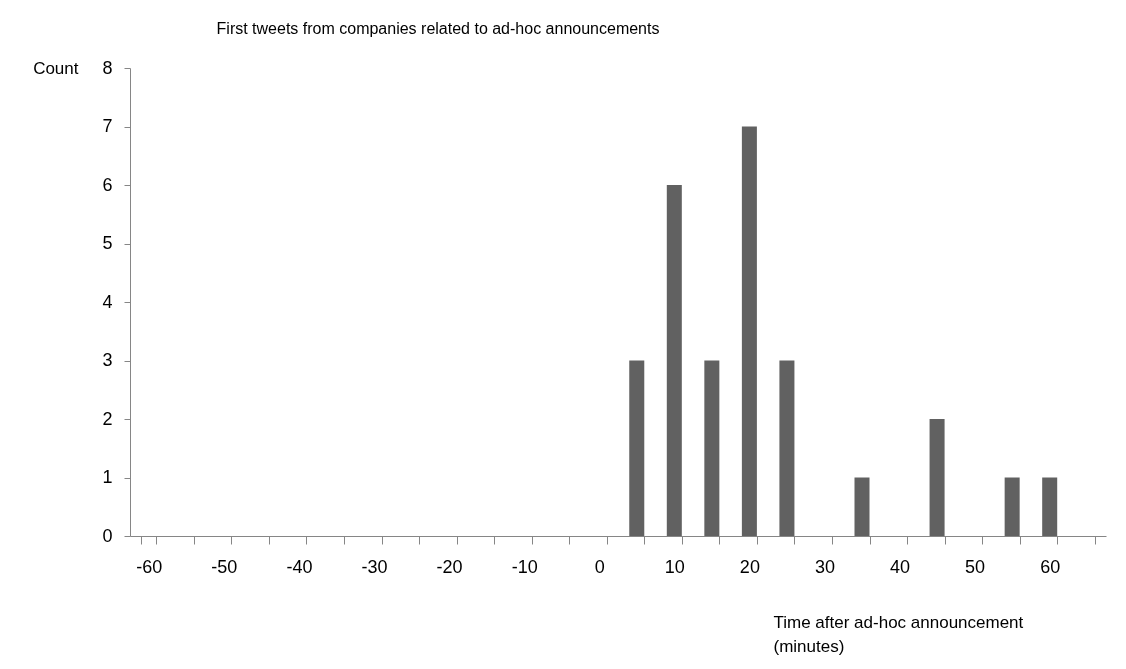 The height and width of the screenshot is (669, 1126). Describe the element at coordinates (900, 566) in the screenshot. I see `x-tick-label: 40` at that location.